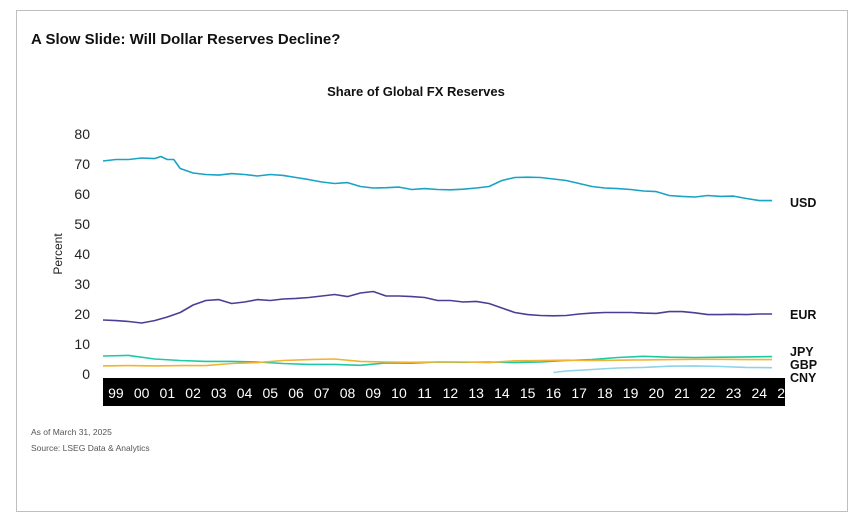  I want to click on x-tick-label: 09, so click(373, 393).